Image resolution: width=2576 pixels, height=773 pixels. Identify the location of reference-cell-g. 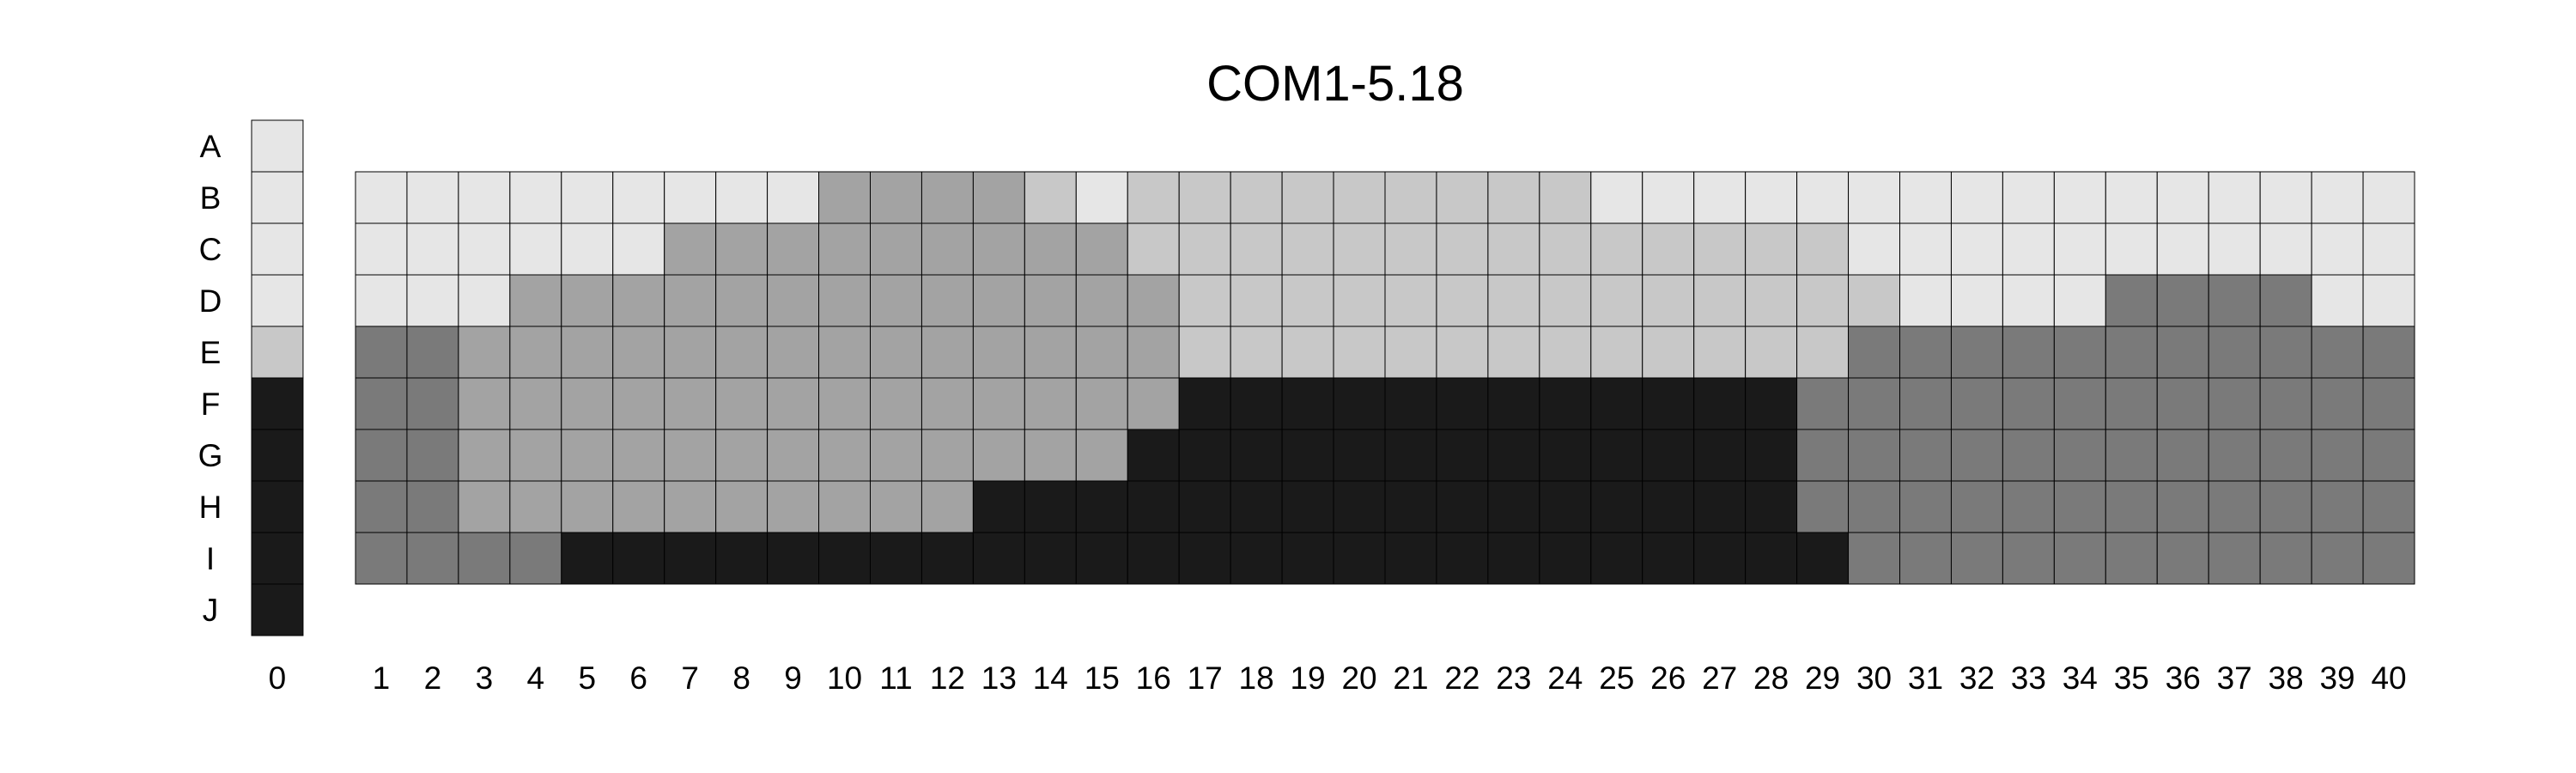
(278, 455).